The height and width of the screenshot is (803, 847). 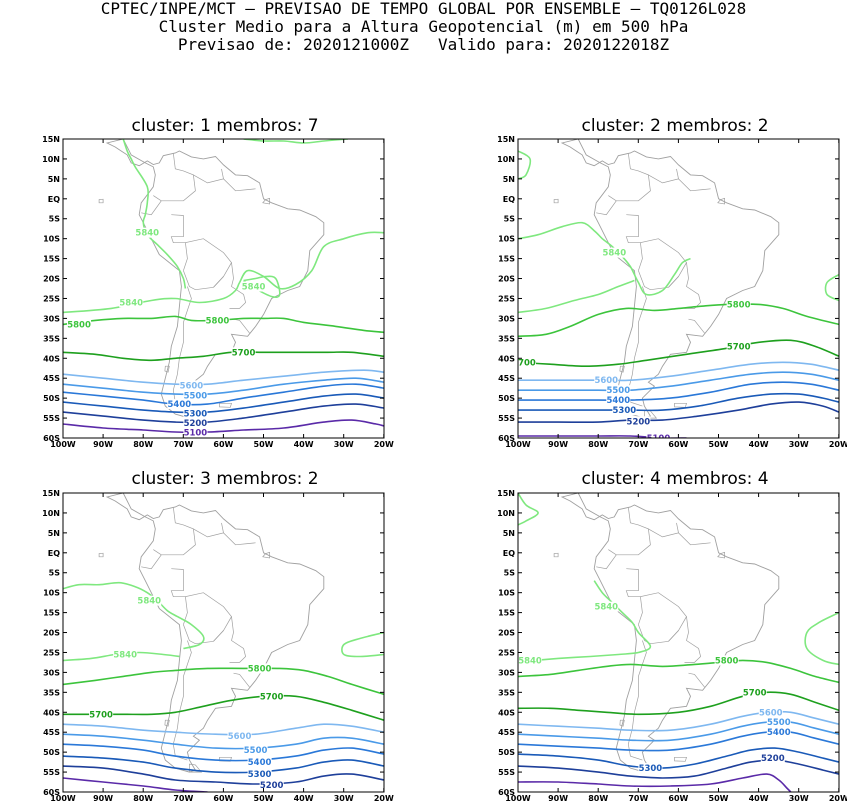 I want to click on panel-title: cluster: 3 membros: 2, so click(x=224, y=479).